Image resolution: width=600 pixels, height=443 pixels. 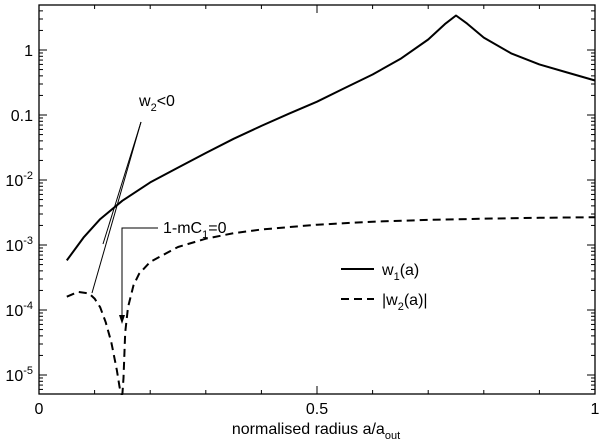 What do you see at coordinates (405, 302) in the screenshot?
I see `legend-label-w2: |w2(a)|` at bounding box center [405, 302].